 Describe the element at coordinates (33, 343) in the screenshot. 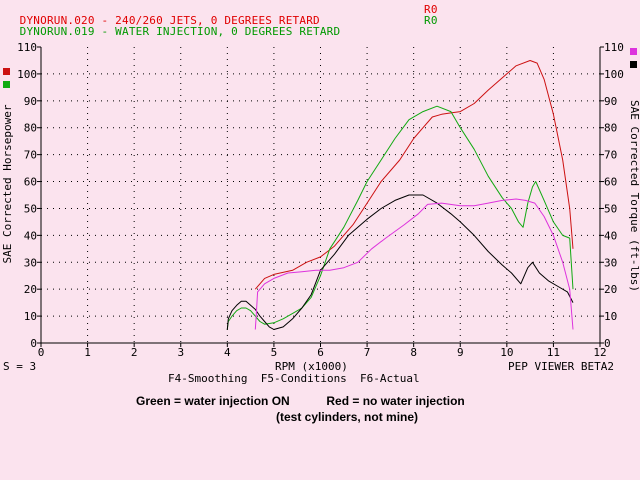

I see `y-tick-label-left-0: 0` at that location.